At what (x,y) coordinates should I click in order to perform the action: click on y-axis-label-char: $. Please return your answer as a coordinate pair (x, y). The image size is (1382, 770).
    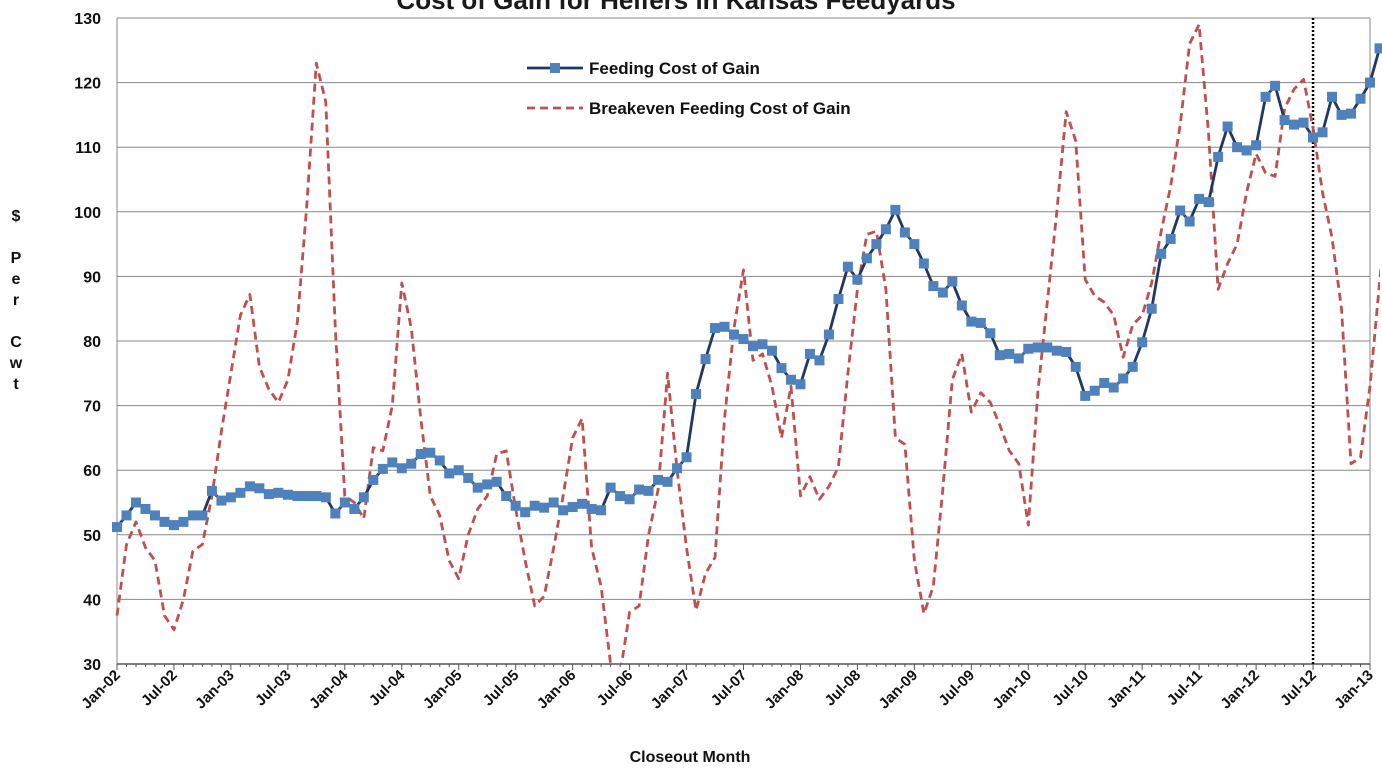
    Looking at the image, I should click on (16, 216).